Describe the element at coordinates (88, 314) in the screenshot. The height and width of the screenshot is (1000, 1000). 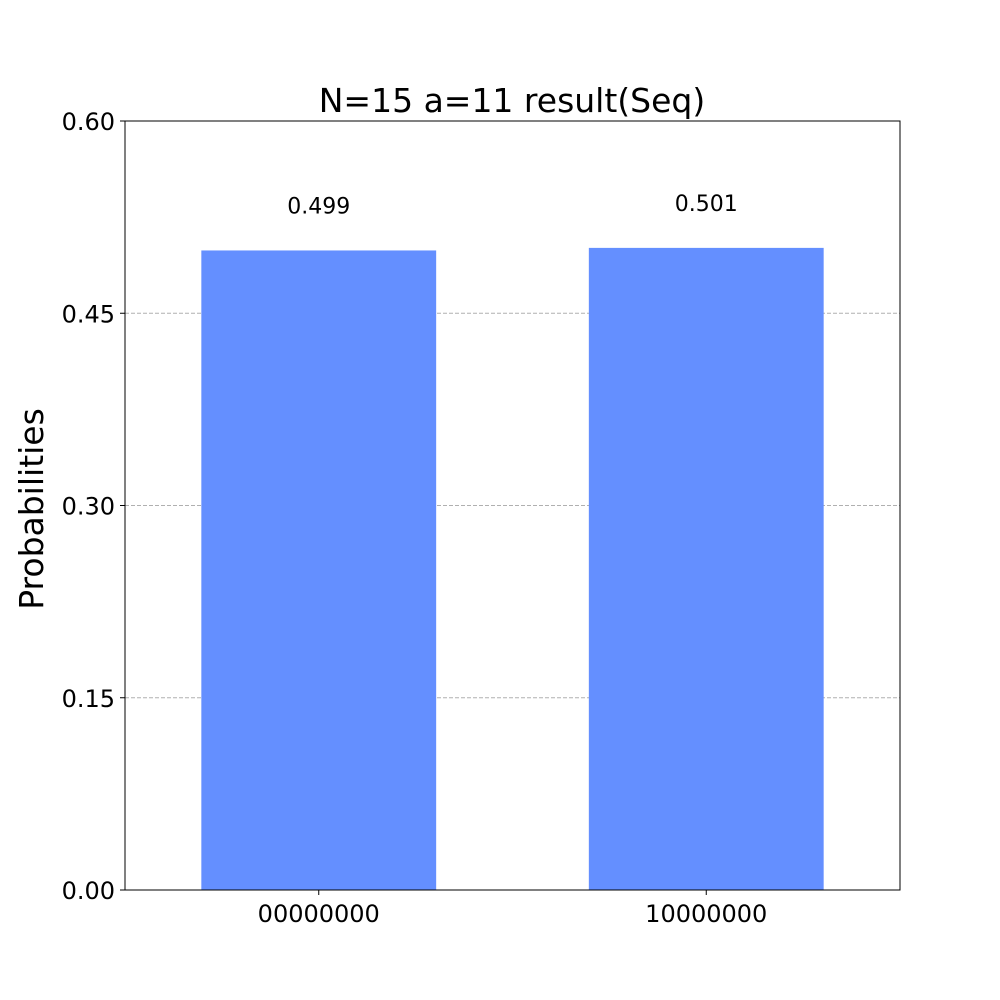
I see `y-tick-label-3: 0.45` at that location.